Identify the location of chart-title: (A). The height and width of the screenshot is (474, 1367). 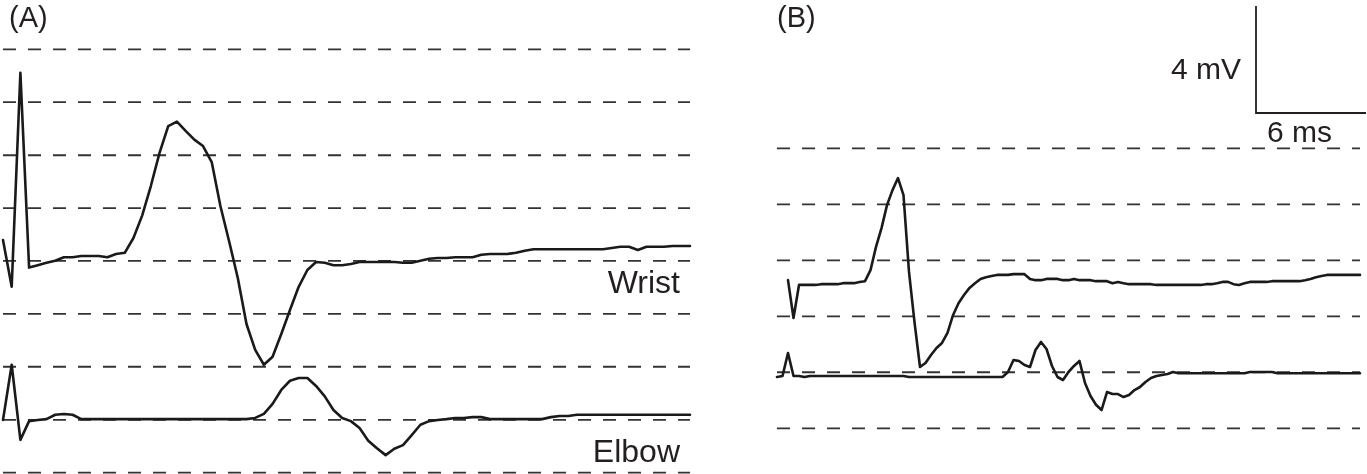
(28, 17).